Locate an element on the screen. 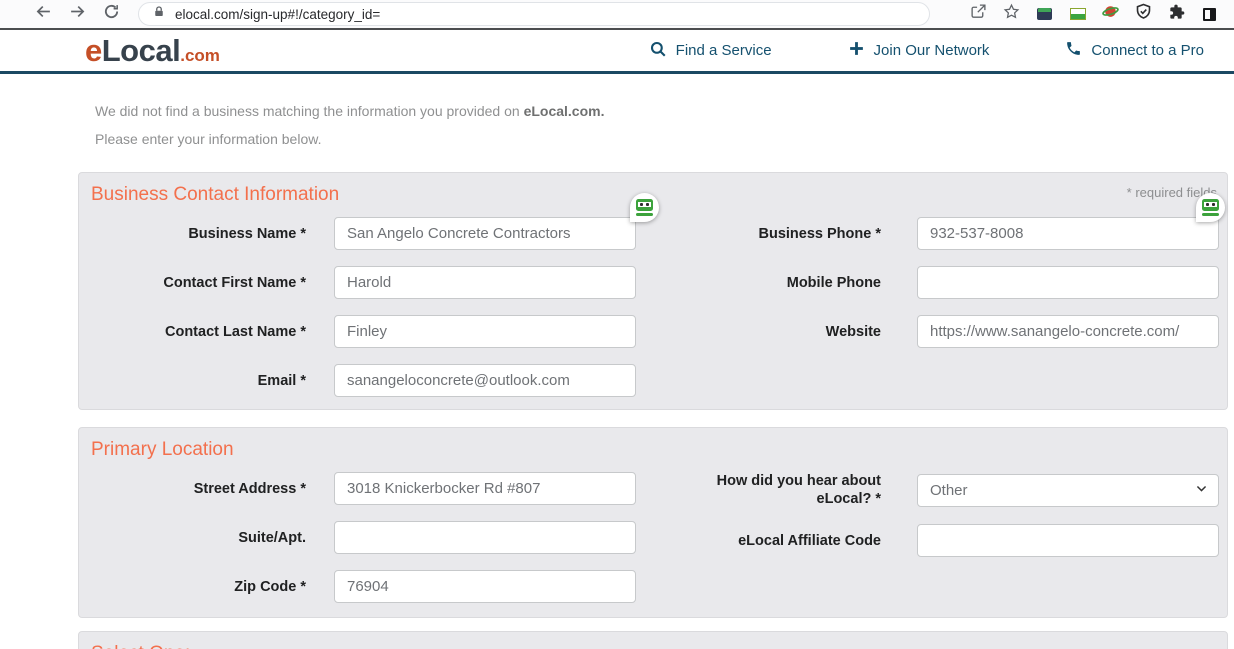 The width and height of the screenshot is (1234, 649). nav-label: Connect to a Pro is located at coordinates (1147, 50).